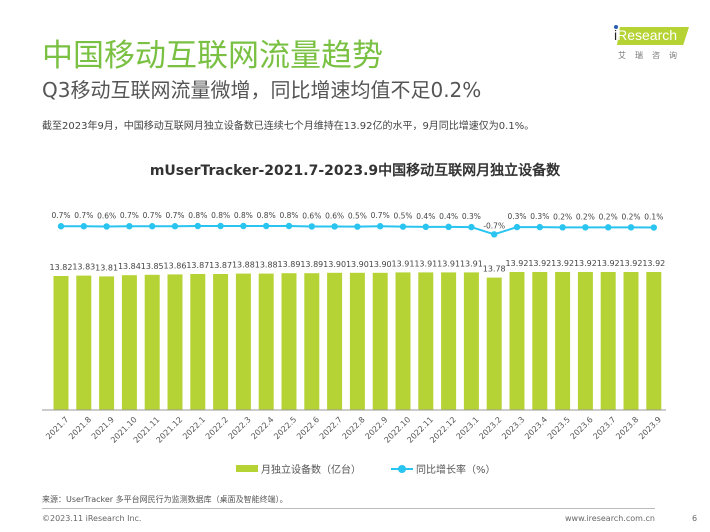  What do you see at coordinates (425, 227) in the screenshot?
I see `line-point-2022.11` at bounding box center [425, 227].